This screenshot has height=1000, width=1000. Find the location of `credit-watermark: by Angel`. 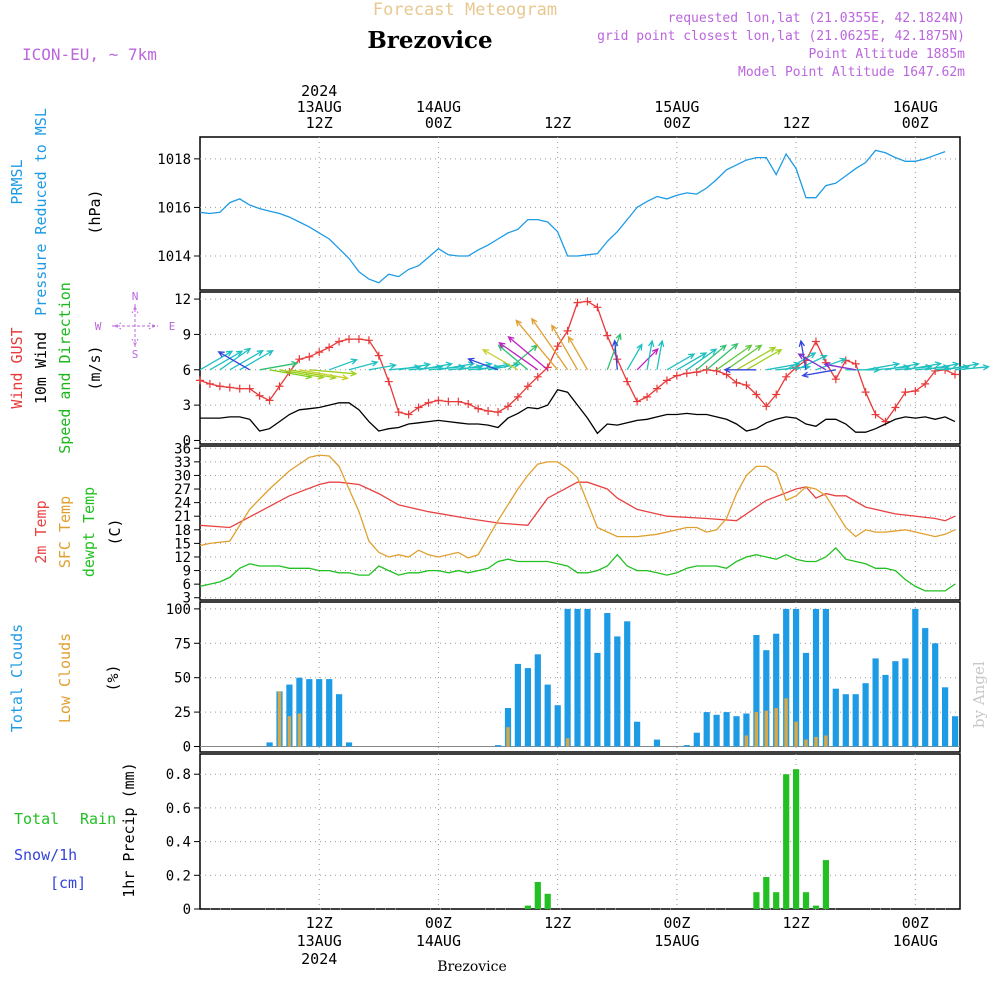

credit-watermark: by Angel is located at coordinates (979, 694).